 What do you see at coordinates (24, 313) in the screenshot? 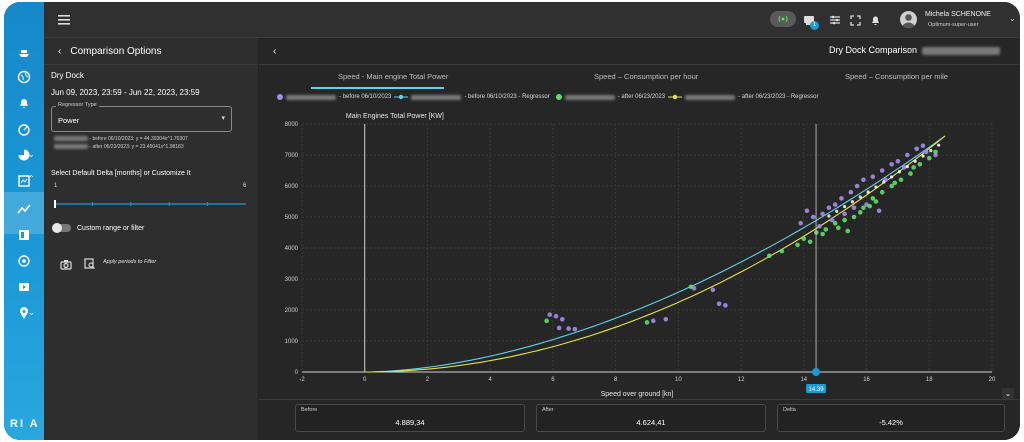
I see `location-pin-icon` at bounding box center [24, 313].